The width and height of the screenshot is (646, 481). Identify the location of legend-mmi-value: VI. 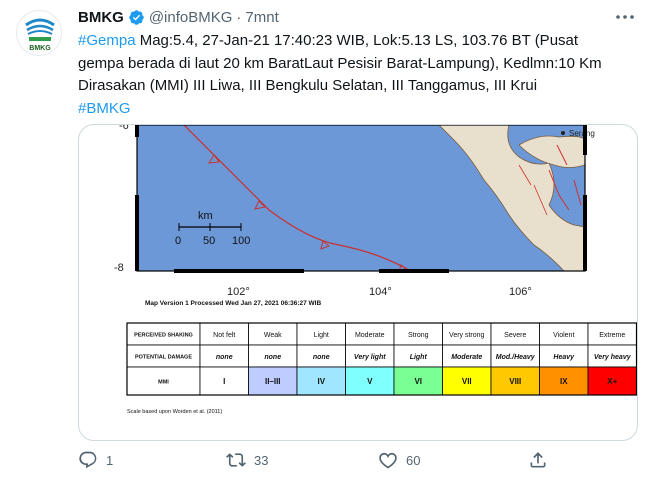
(418, 381).